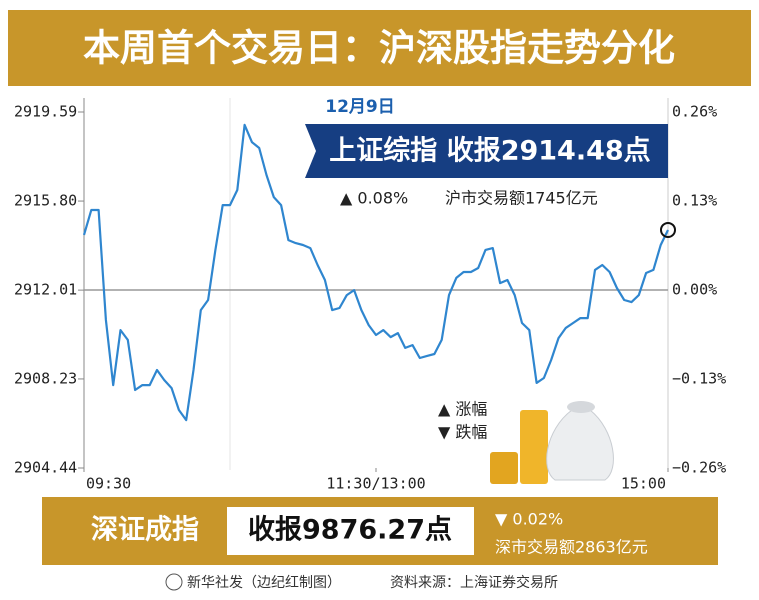  Describe the element at coordinates (571, 547) in the screenshot. I see `shenzhen-turnover: 深市交易额2863亿元` at that location.